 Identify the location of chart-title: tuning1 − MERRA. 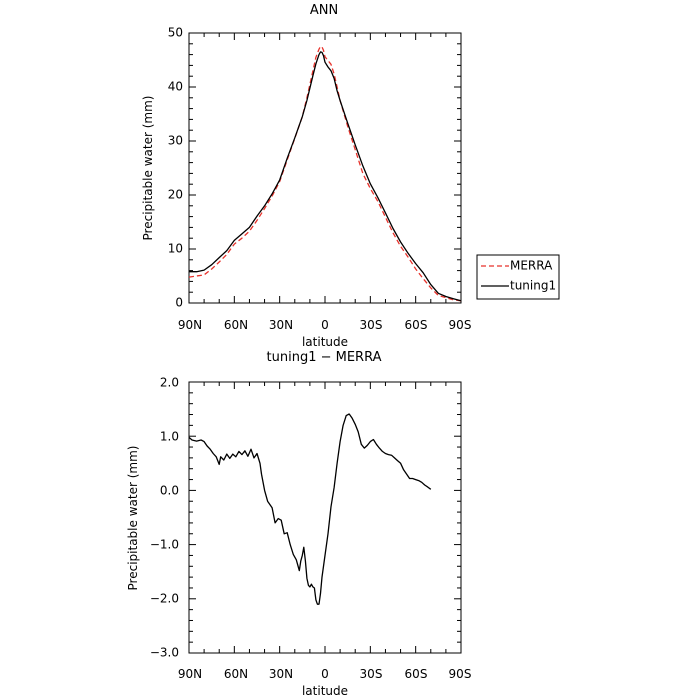
(324, 357).